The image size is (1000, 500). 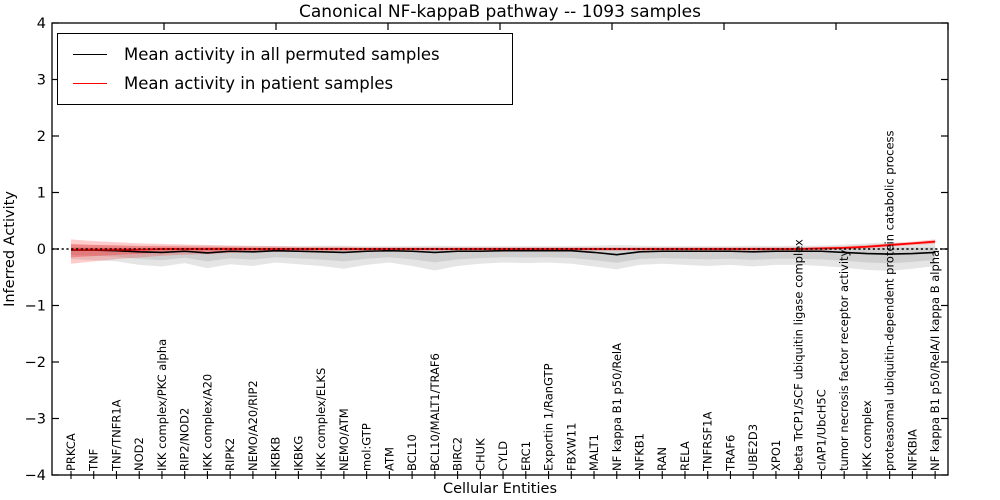 I want to click on entity-label: MALT1, so click(x=594, y=452).